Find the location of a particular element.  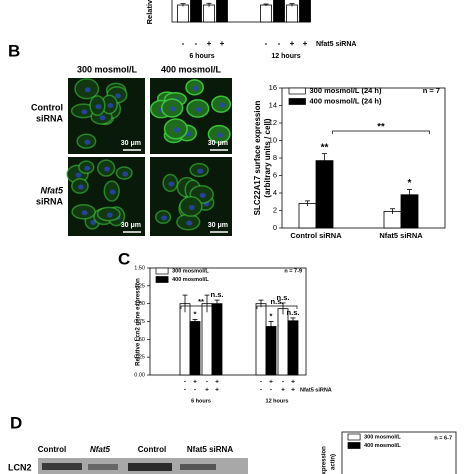

legend-label: 400 mosmol/L (24 h) is located at coordinates (346, 100).